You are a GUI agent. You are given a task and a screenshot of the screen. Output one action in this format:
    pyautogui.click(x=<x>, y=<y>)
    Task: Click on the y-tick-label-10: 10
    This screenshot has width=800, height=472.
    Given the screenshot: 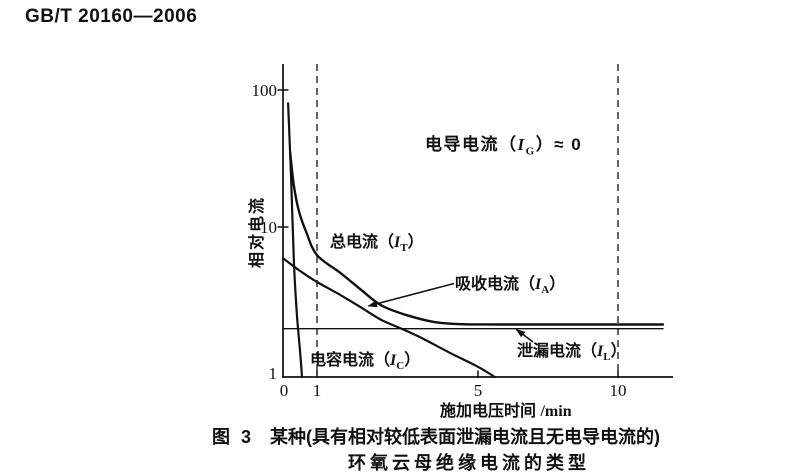 What is the action you would take?
    pyautogui.click(x=268, y=227)
    